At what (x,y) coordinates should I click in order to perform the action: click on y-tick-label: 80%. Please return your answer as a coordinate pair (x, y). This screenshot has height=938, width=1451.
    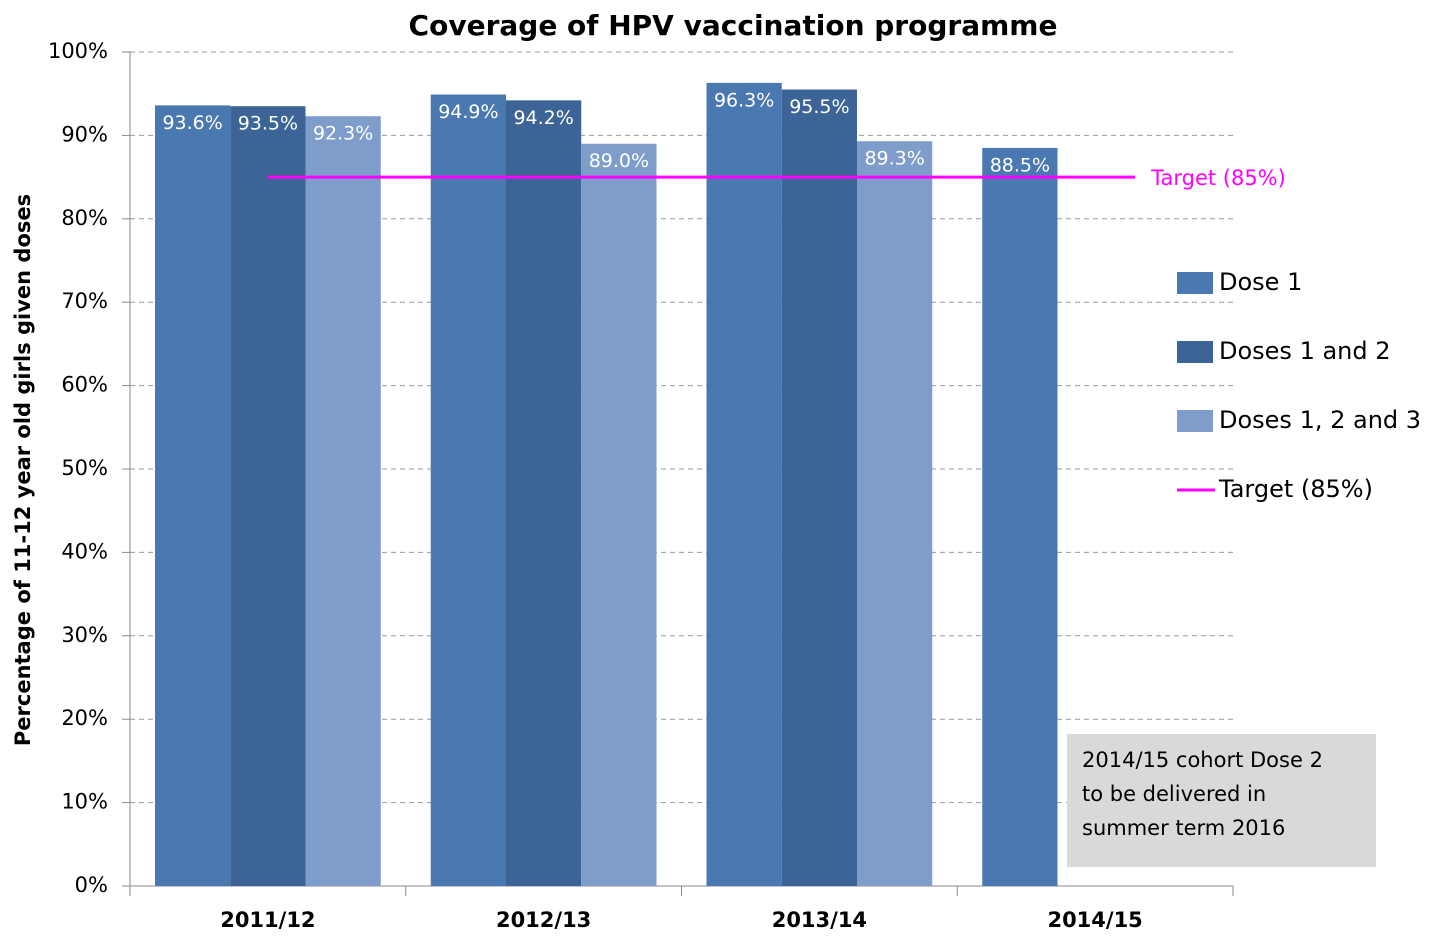
    Looking at the image, I should click on (84, 218).